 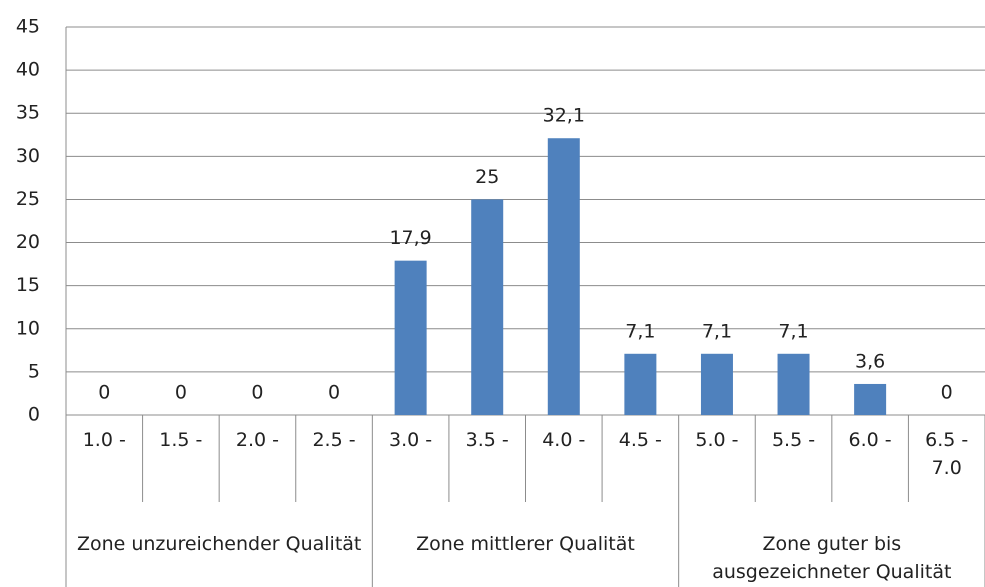 I want to click on x-tick-label: 6.5 - 7.0, so click(x=947, y=454).